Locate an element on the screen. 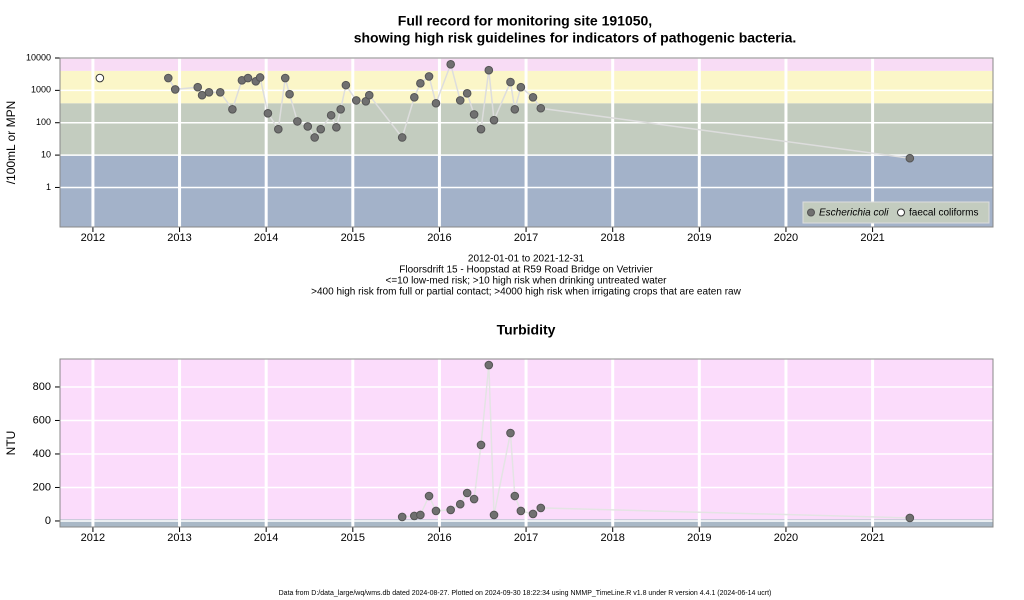 This screenshot has height=600, width=1024. y-tick-label: 0 is located at coordinates (48, 521).